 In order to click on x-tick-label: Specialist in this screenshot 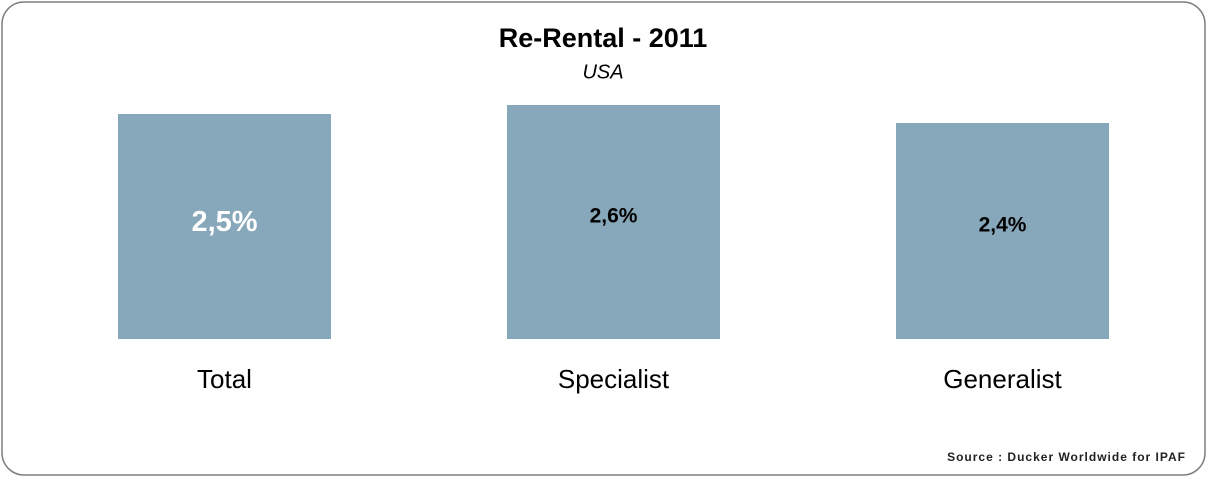, I will do `click(614, 379)`.